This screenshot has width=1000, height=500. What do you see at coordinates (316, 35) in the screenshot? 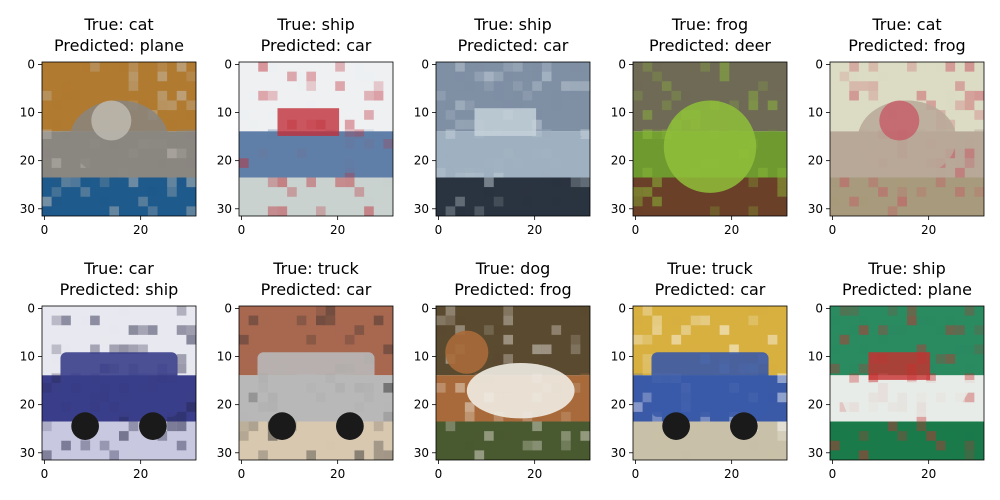
I see `panel-title: True: ship Predicted: car` at bounding box center [316, 35].